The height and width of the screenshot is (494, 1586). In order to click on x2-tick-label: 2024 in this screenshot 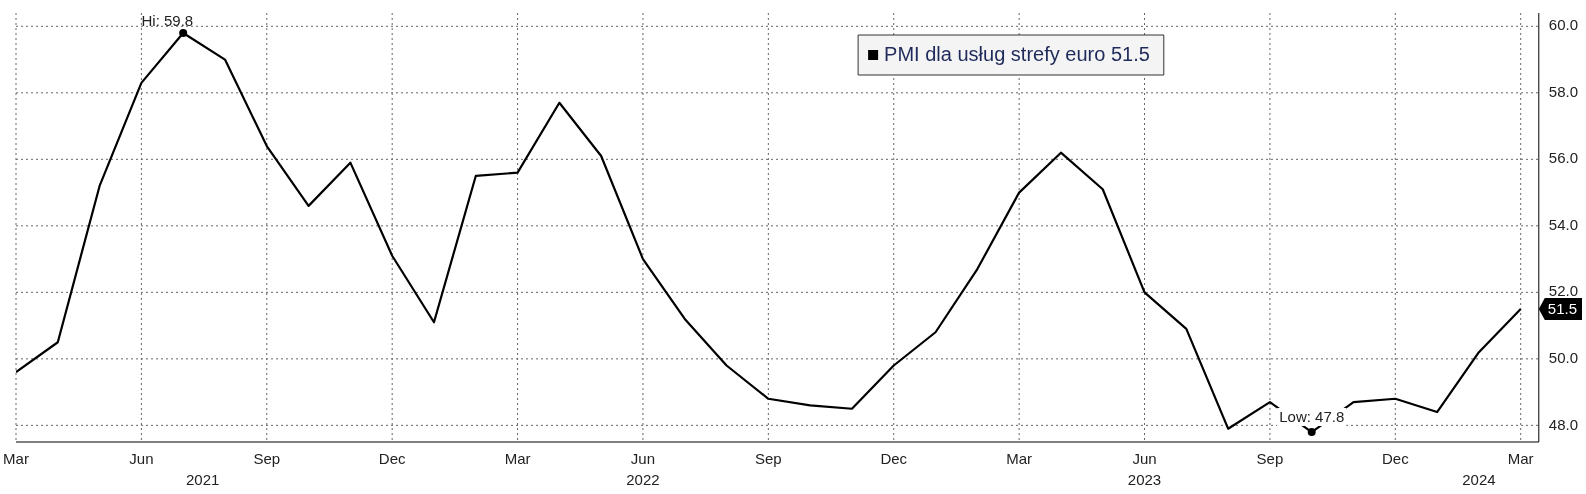, I will do `click(1479, 480)`.